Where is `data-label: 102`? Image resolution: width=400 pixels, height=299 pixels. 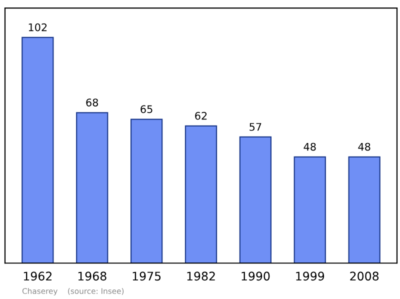
data-label: 102 is located at coordinates (37, 27).